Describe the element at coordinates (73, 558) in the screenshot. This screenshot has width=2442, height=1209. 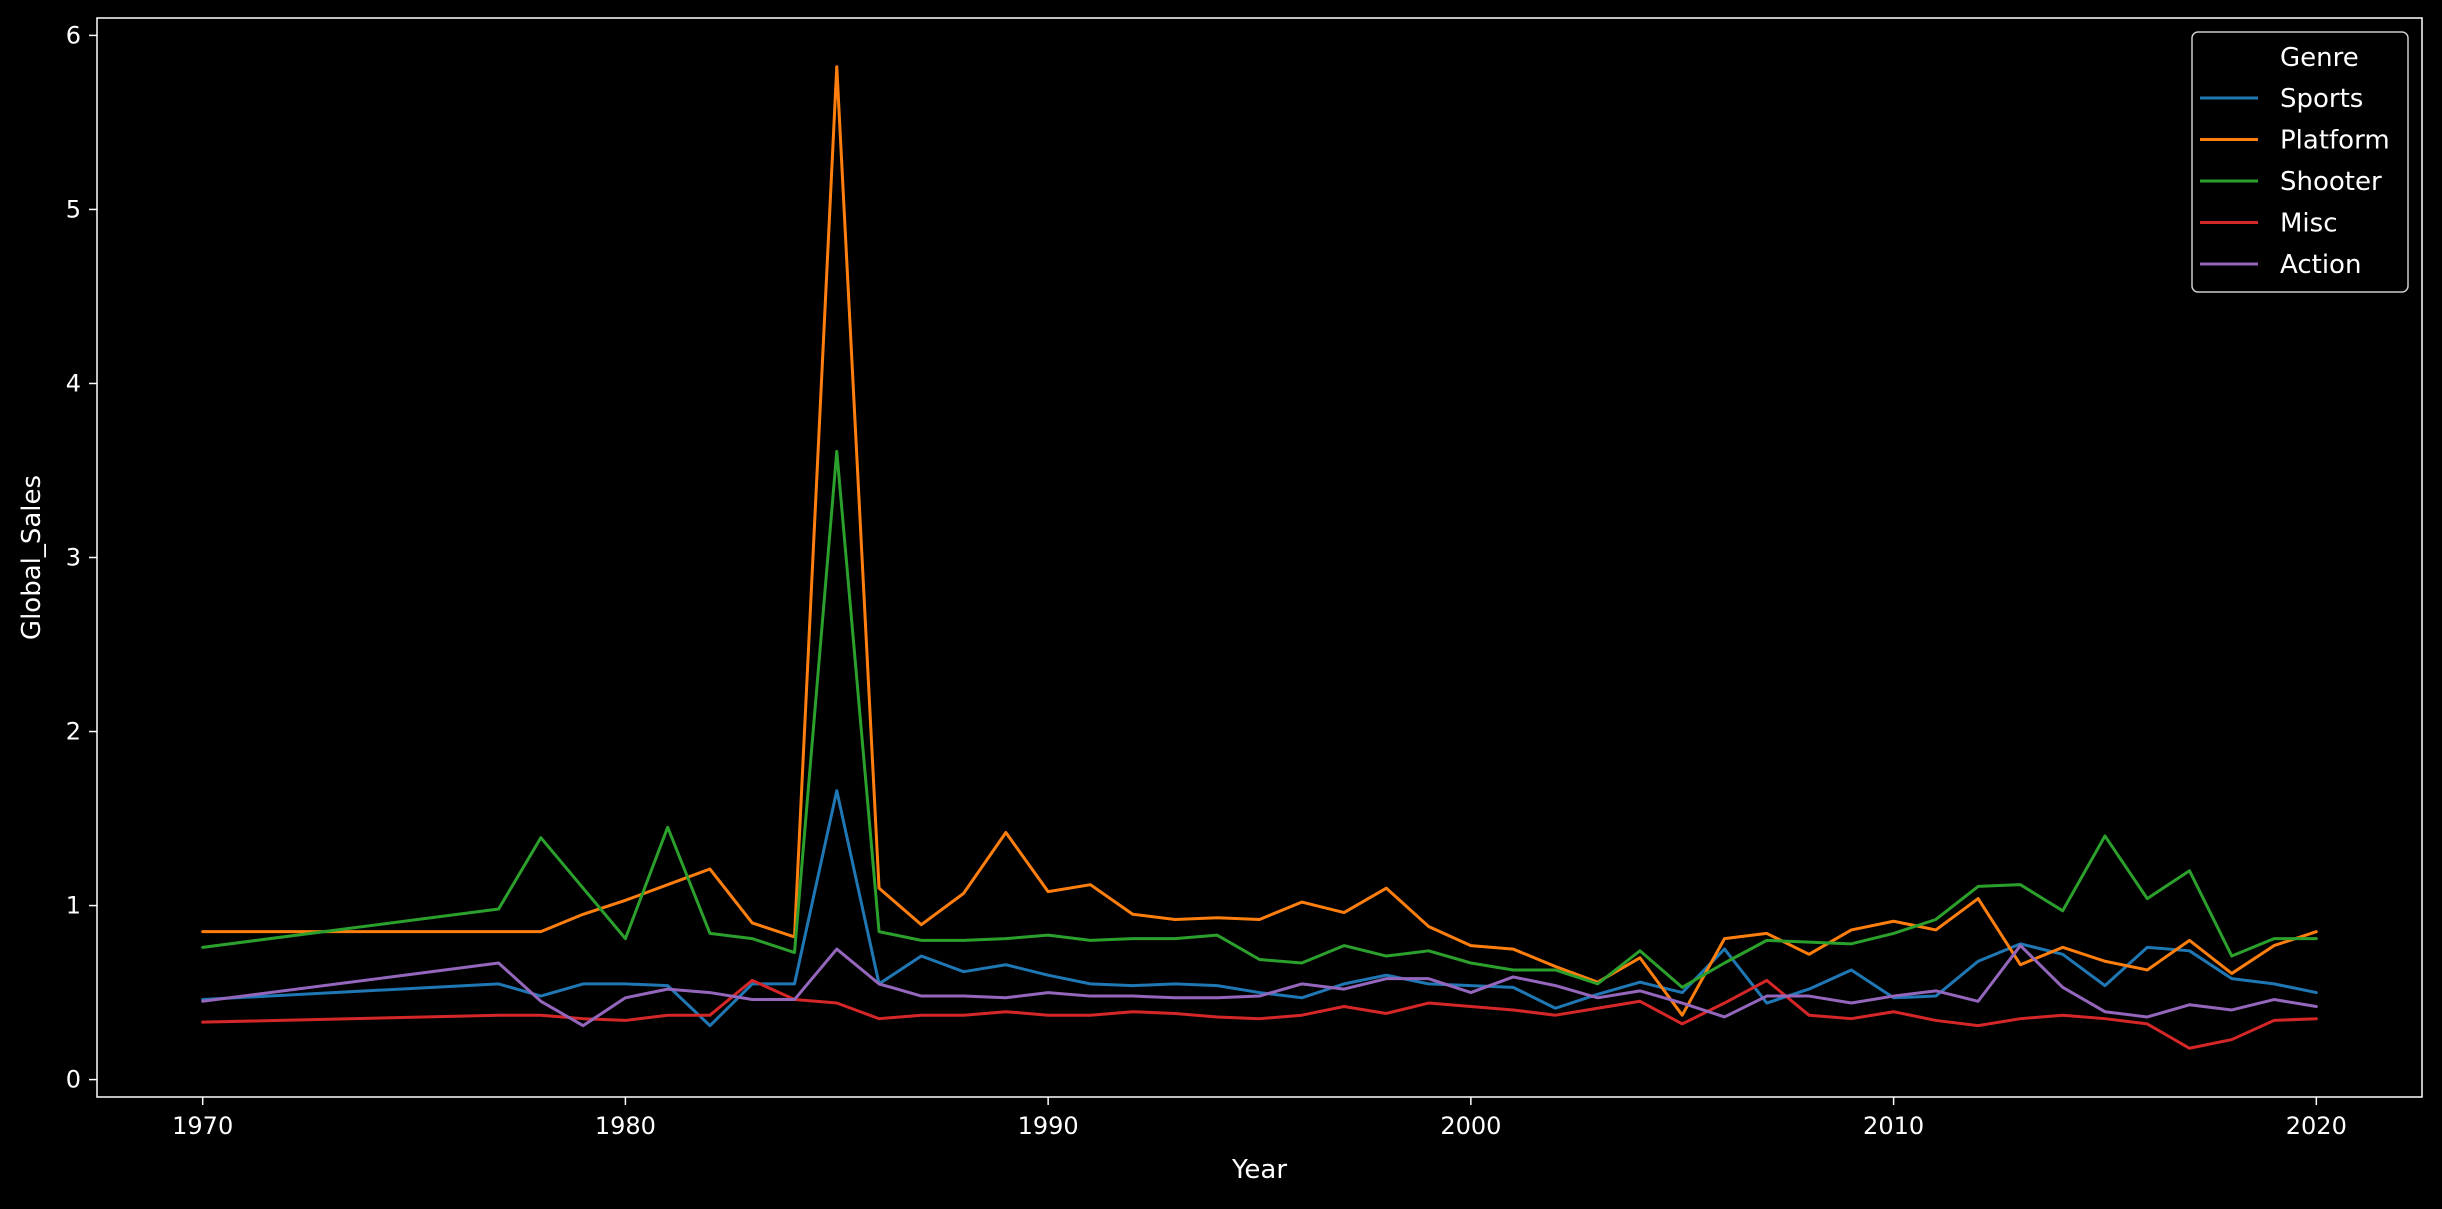
I see `y-tick-label: 3` at that location.